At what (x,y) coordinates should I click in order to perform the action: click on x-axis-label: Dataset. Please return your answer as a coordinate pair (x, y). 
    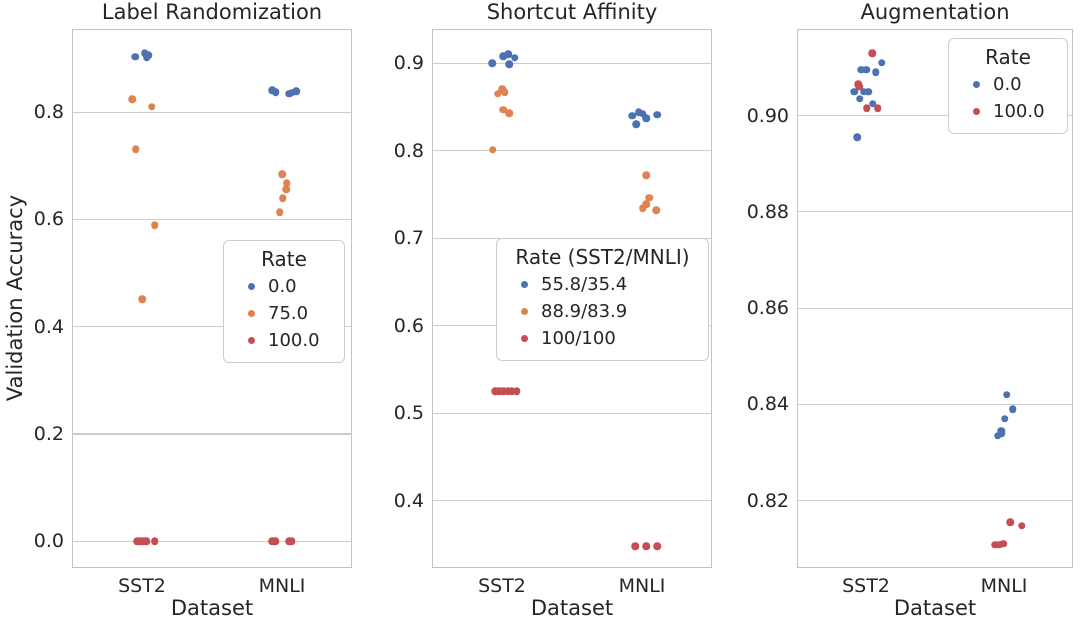
    Looking at the image, I should click on (212, 608).